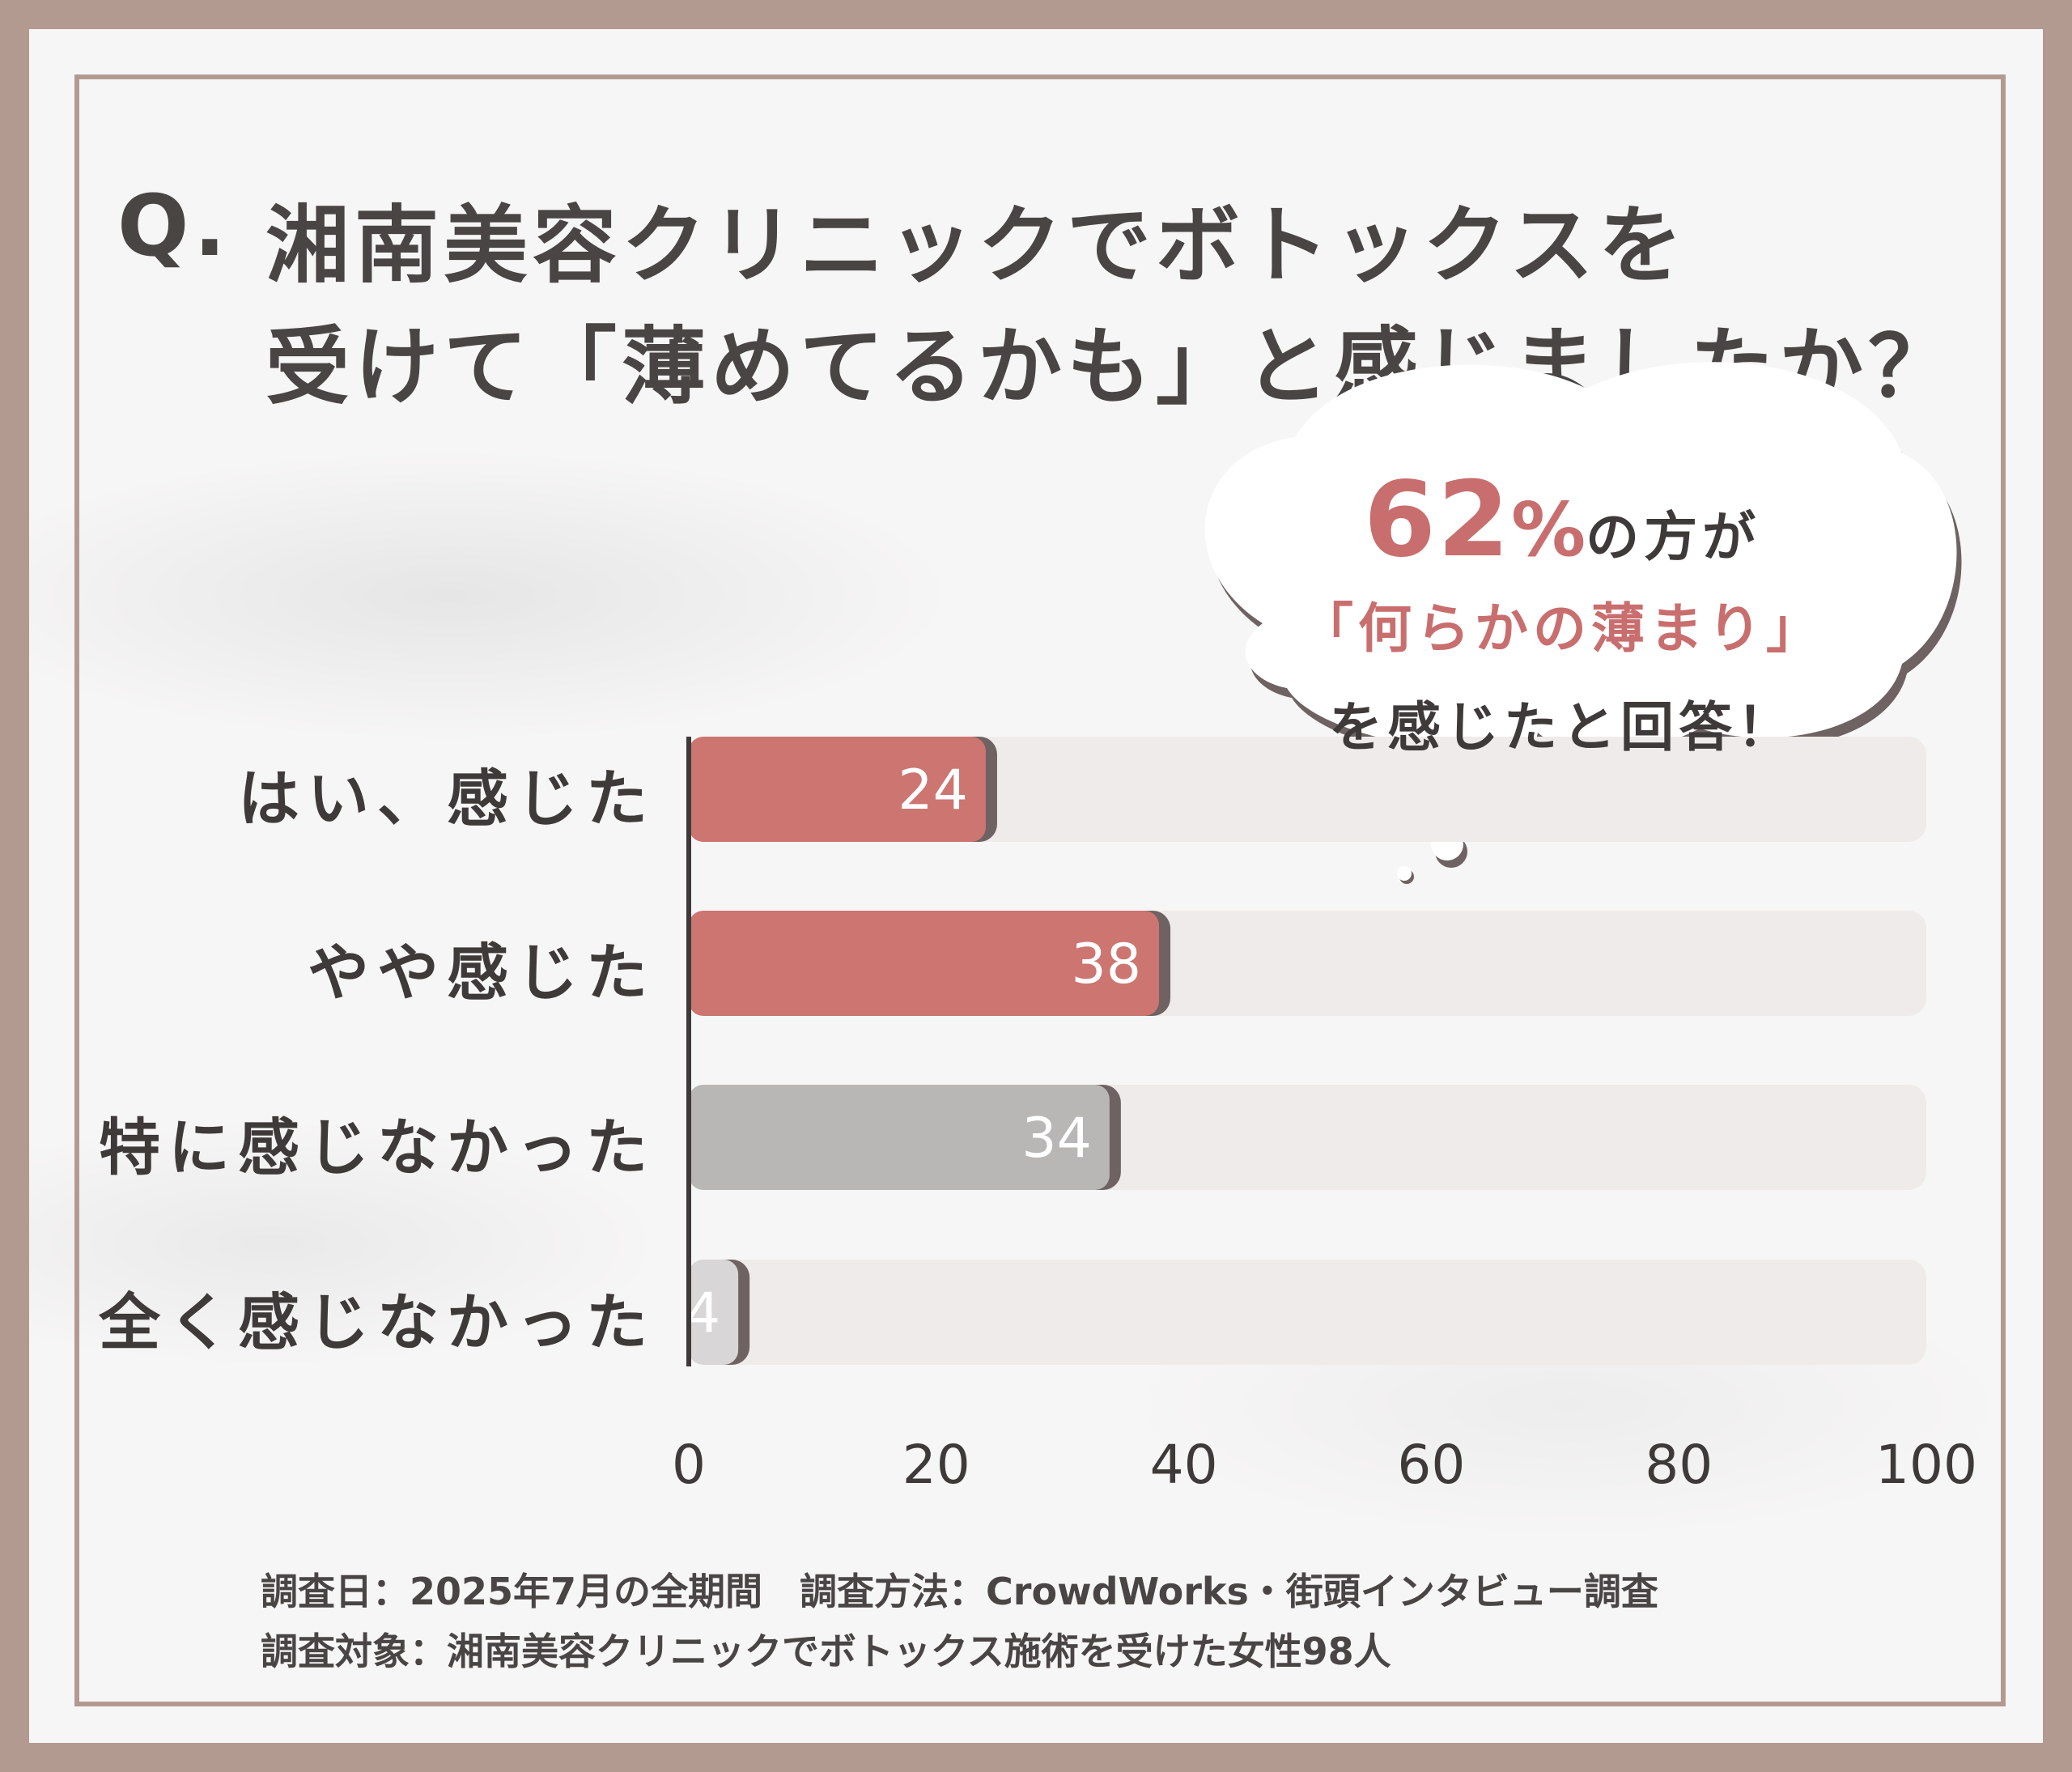 Image resolution: width=2072 pixels, height=1772 pixels. Describe the element at coordinates (1056, 1139) in the screenshot. I see `bar-value-label: 34` at that location.